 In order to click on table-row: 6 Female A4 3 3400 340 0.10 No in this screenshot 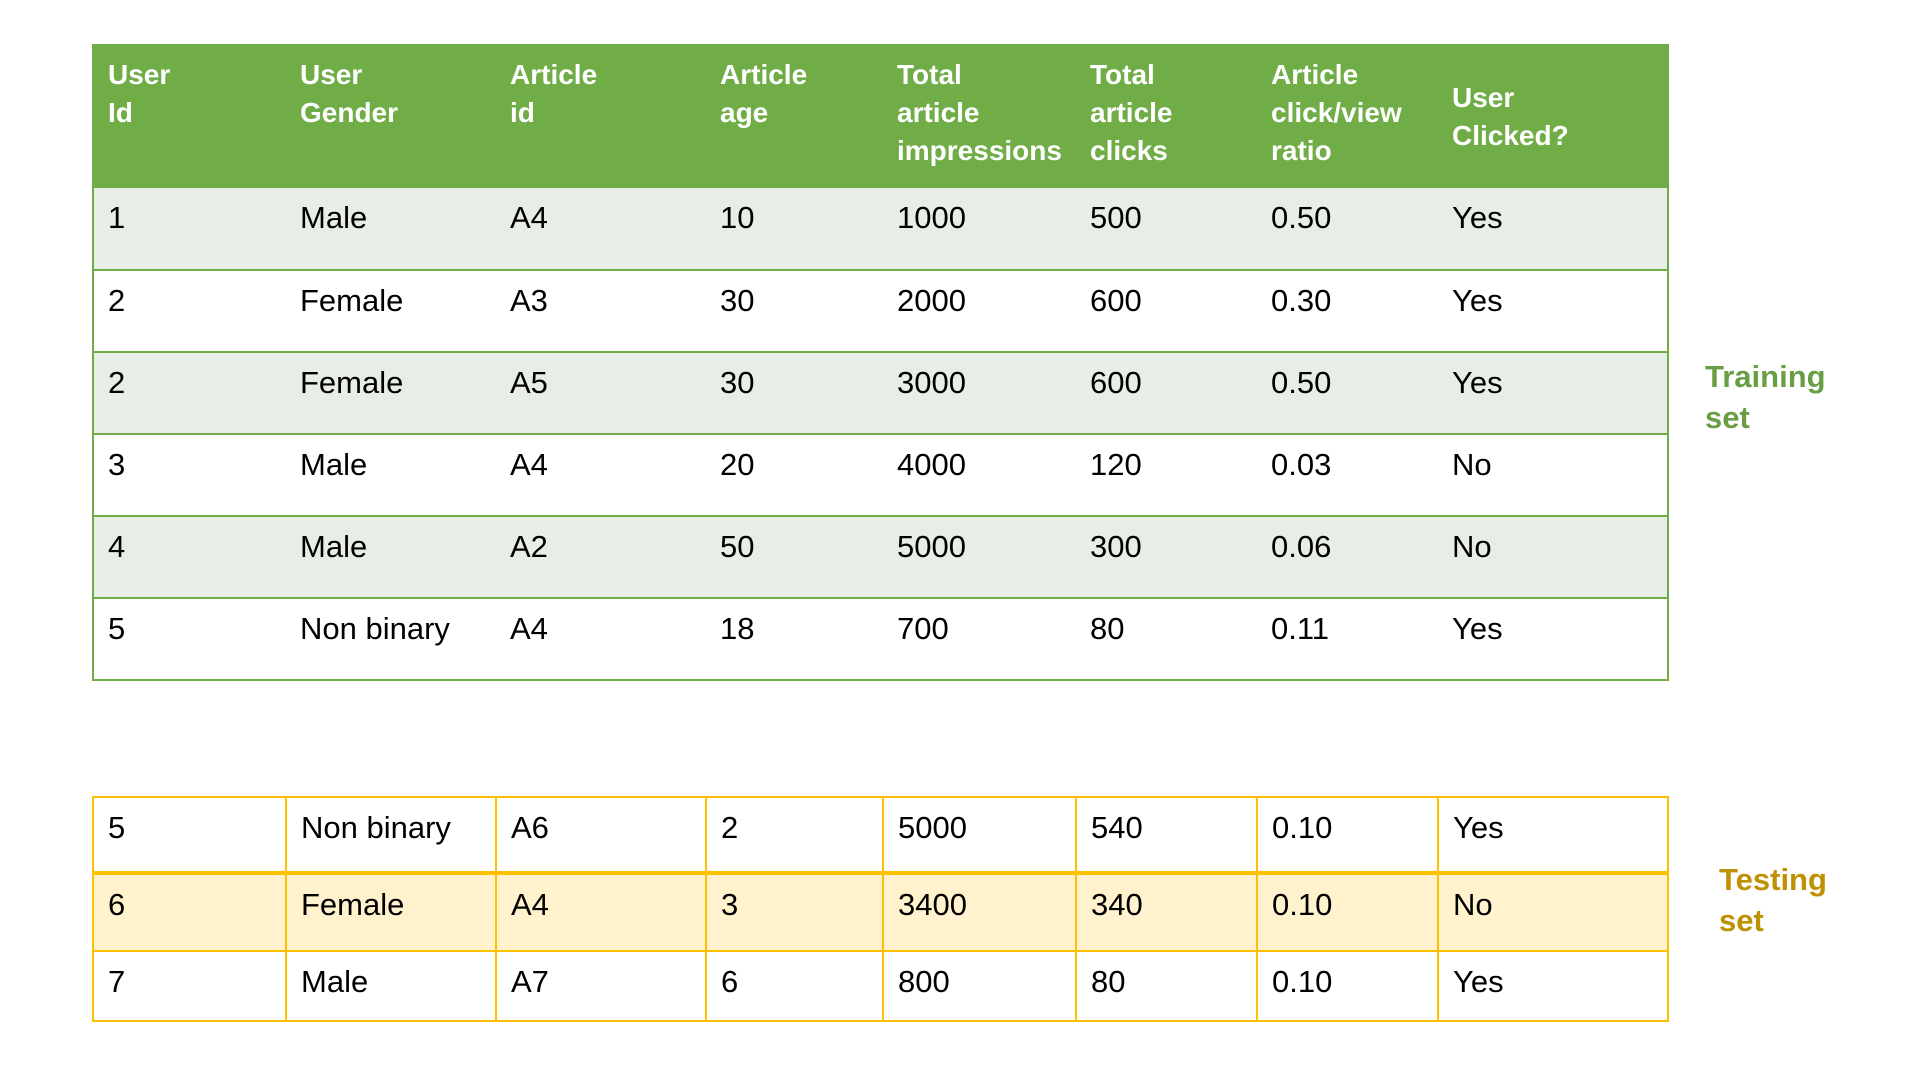, I will do `click(880, 911)`.